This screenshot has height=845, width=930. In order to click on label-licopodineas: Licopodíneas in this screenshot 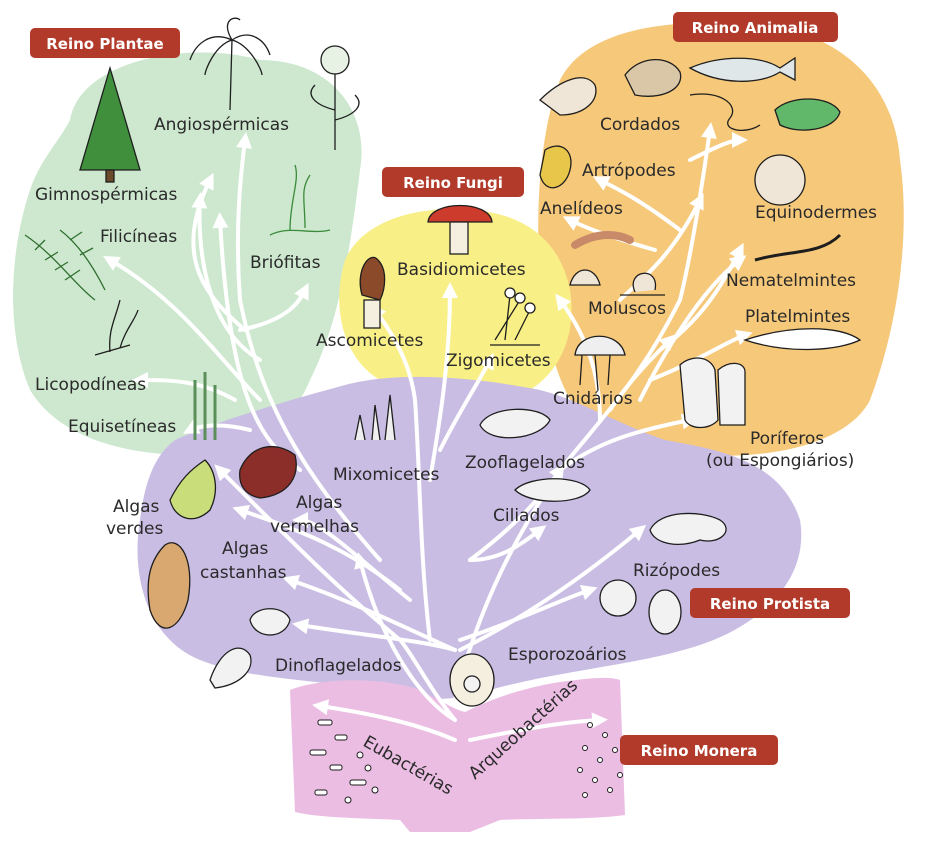, I will do `click(90, 385)`.